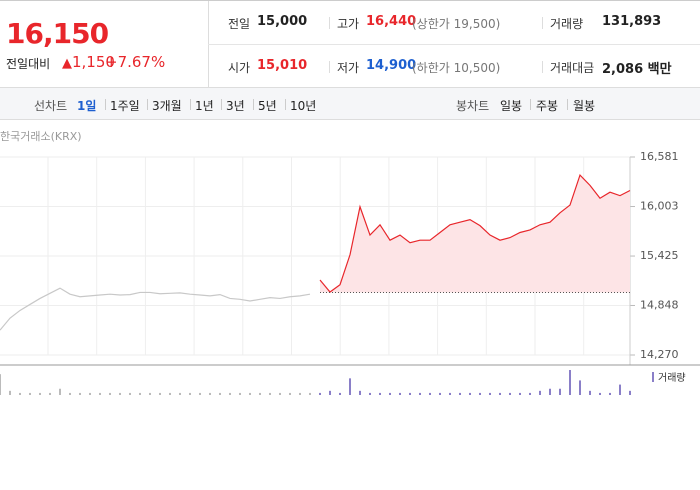  I want to click on candle-tab: 주봉, so click(547, 106).